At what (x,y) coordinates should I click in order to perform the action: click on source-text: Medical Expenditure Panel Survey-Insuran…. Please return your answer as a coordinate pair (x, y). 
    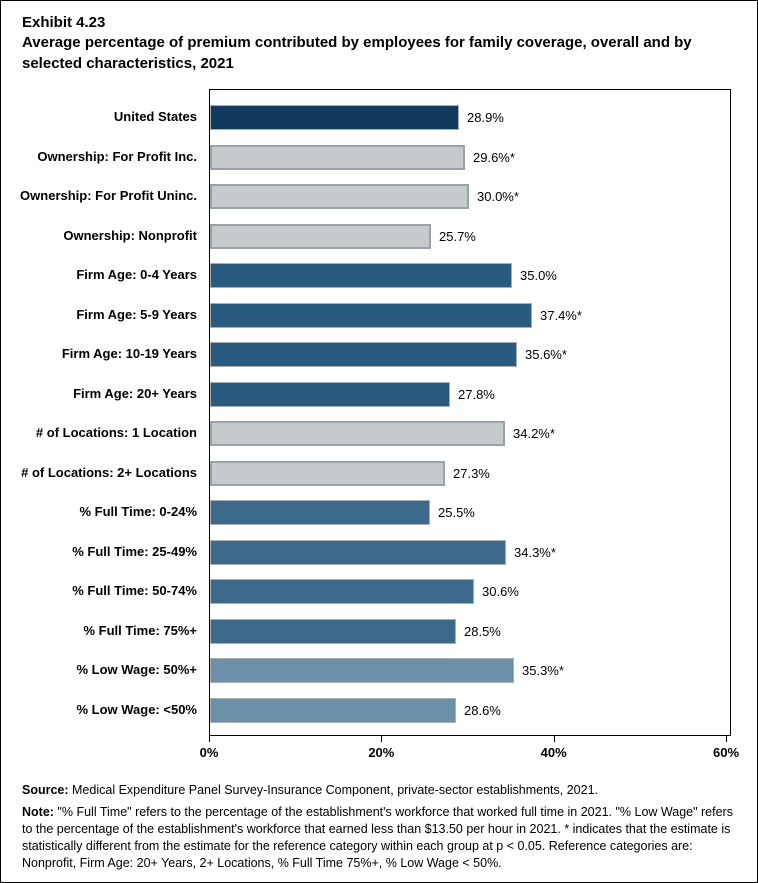
    Looking at the image, I should click on (333, 790).